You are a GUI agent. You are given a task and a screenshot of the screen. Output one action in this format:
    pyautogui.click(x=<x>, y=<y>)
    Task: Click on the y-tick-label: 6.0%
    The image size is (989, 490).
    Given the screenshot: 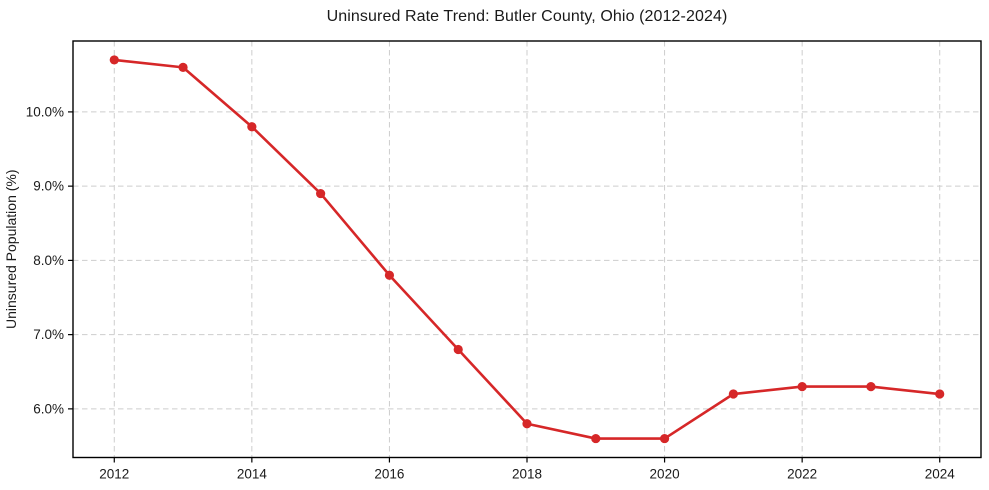 What is the action you would take?
    pyautogui.click(x=48, y=408)
    